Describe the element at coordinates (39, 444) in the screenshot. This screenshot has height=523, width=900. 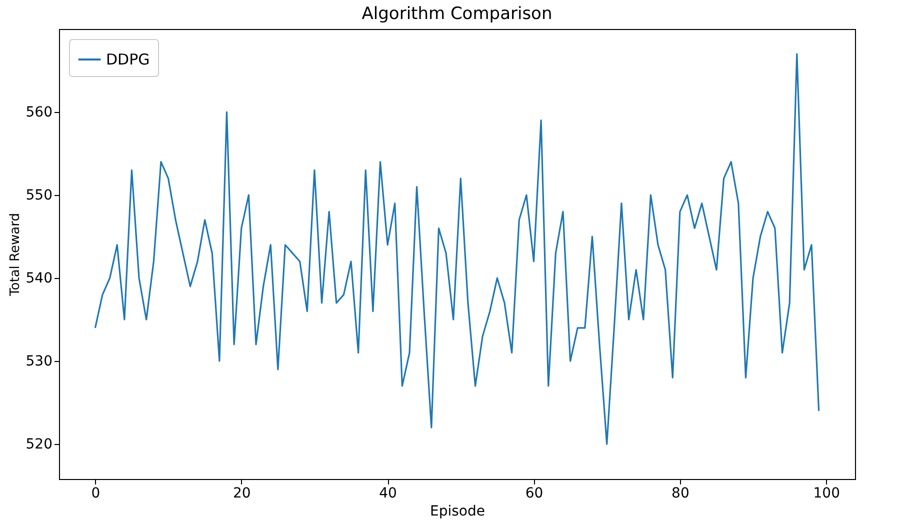
I see `y-tick-label: 520` at that location.